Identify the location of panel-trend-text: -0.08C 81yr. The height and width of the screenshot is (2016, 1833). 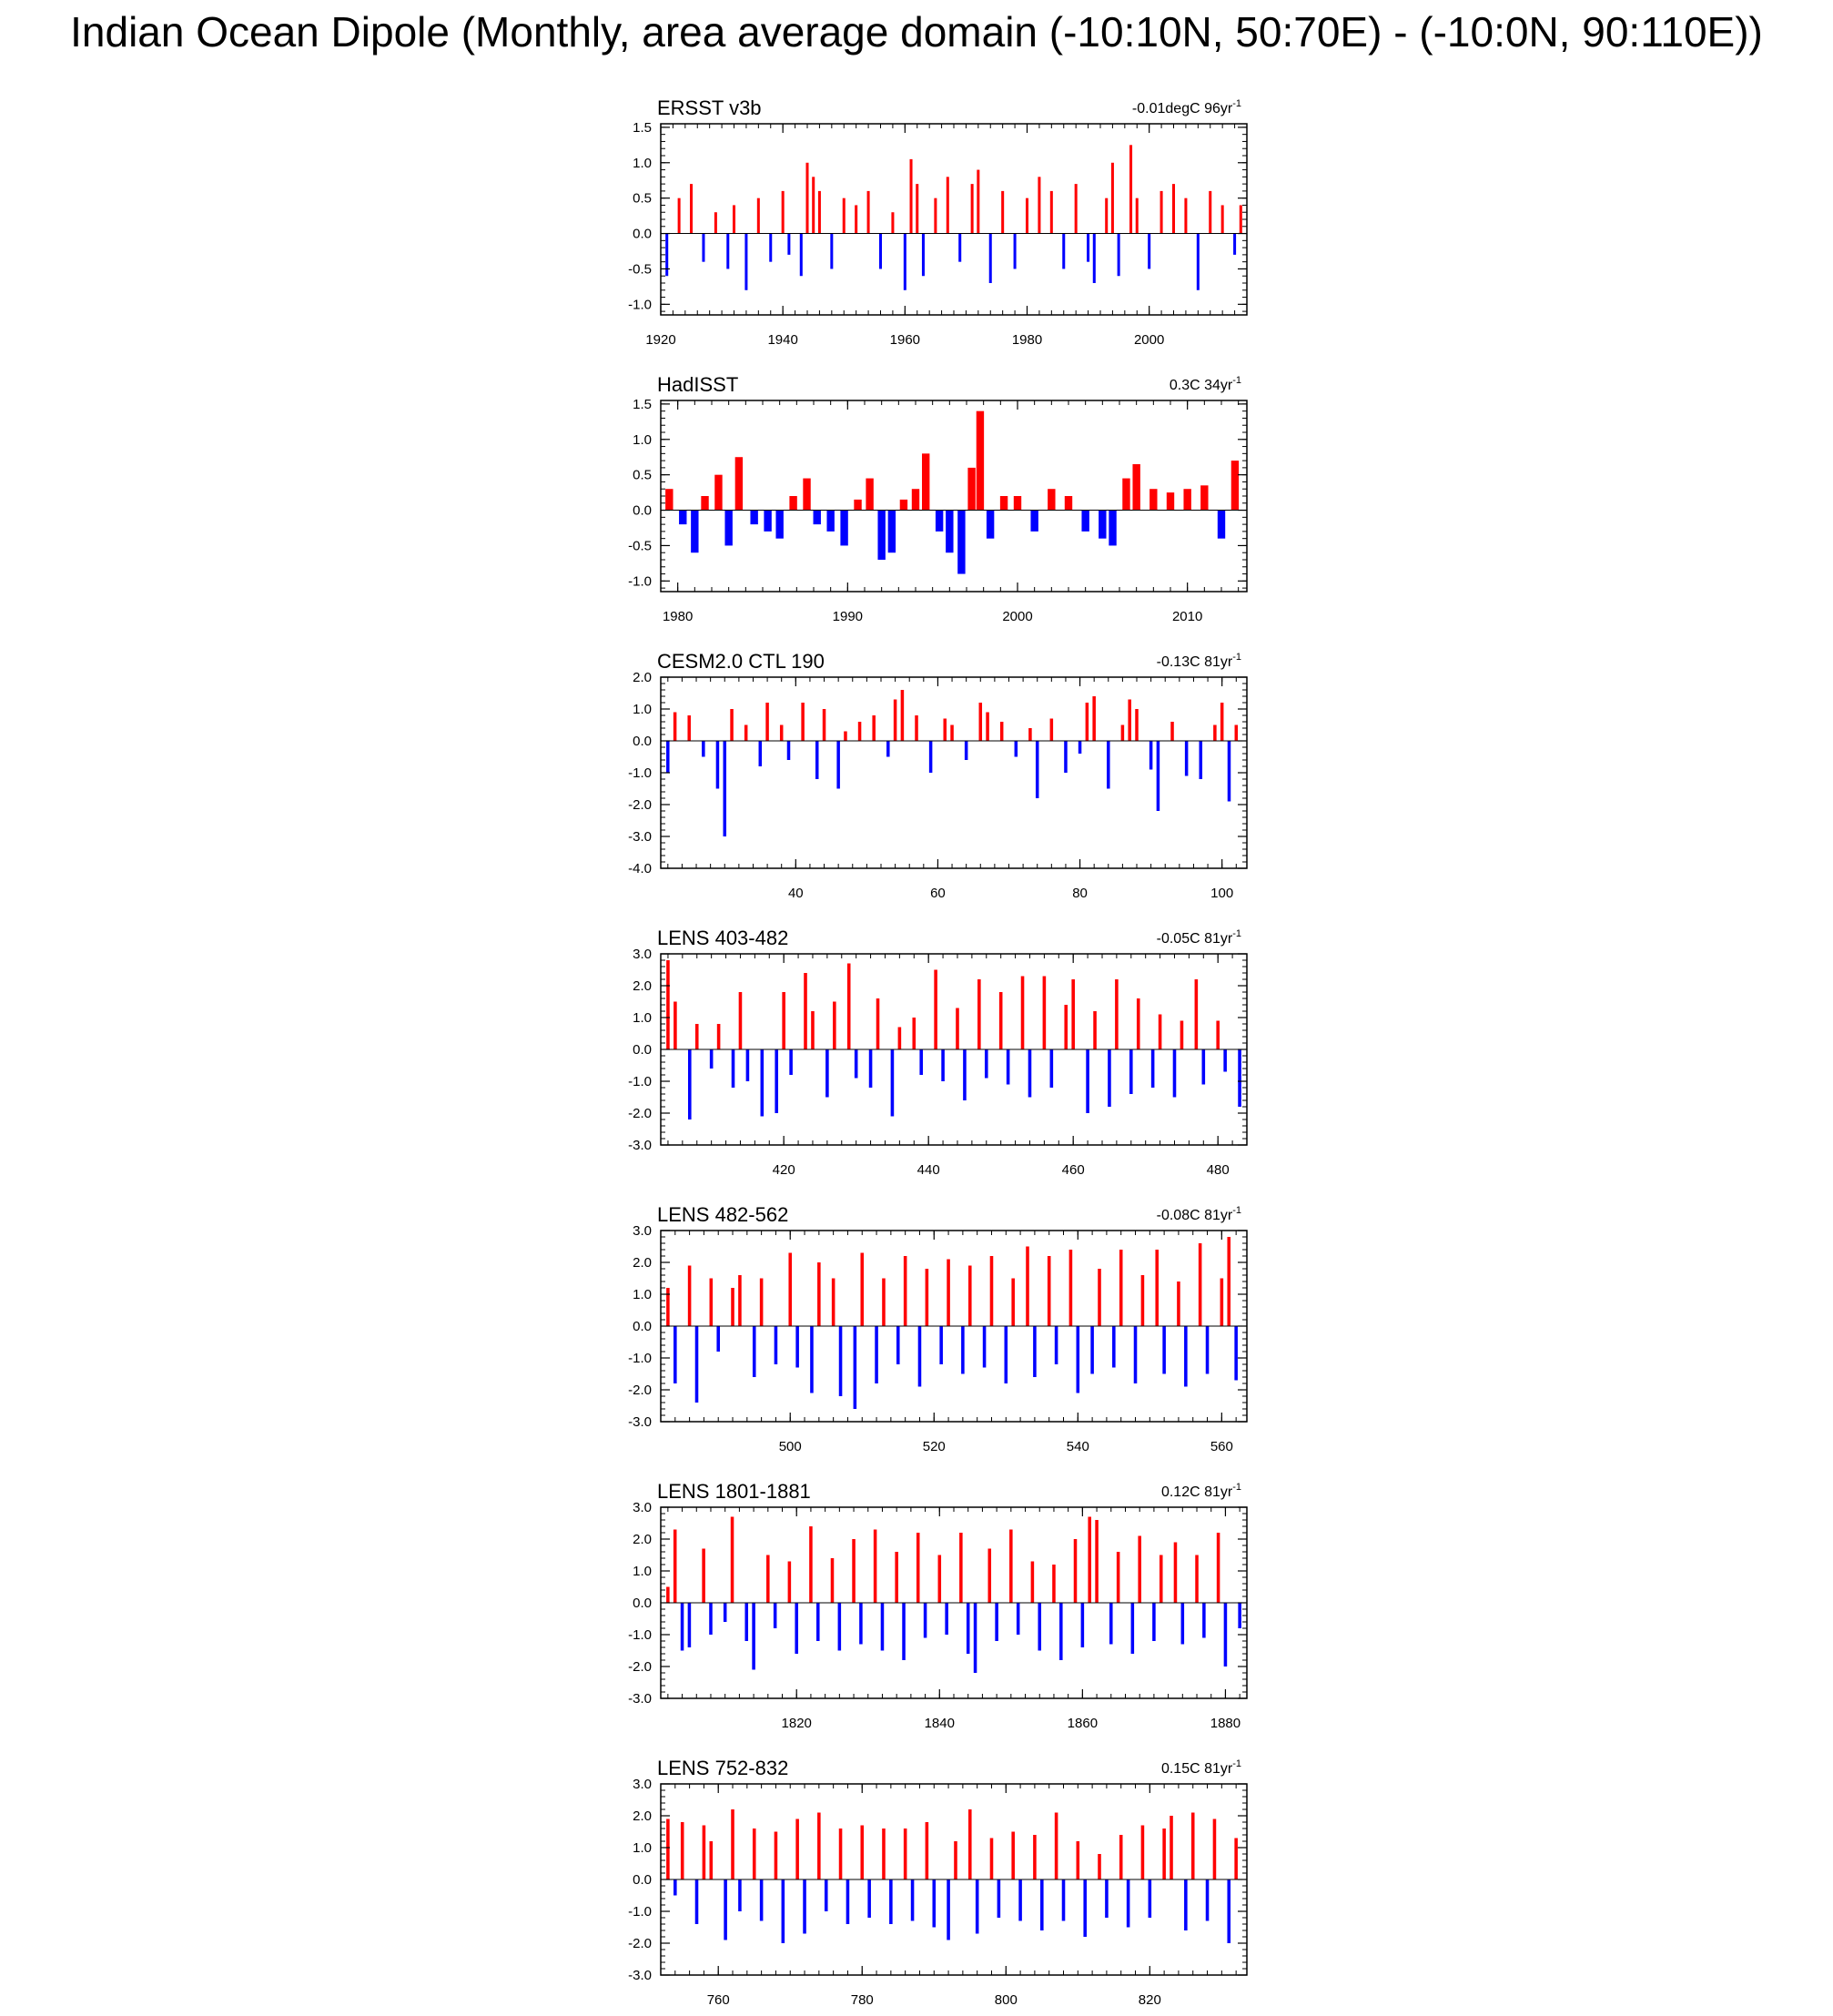
(1195, 1215).